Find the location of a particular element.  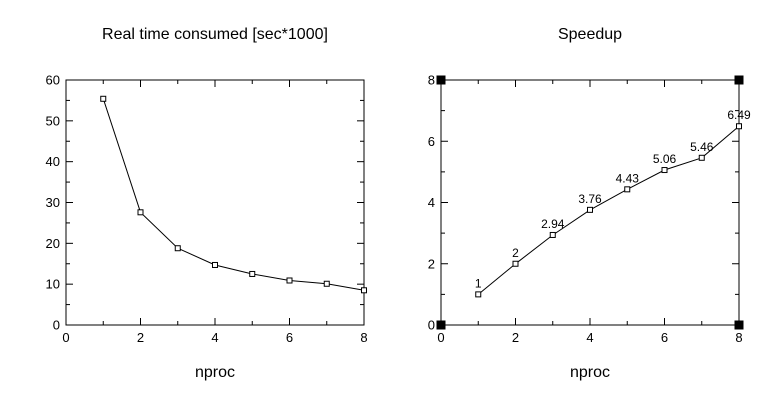

y-tick-label: 8 is located at coordinates (431, 80).